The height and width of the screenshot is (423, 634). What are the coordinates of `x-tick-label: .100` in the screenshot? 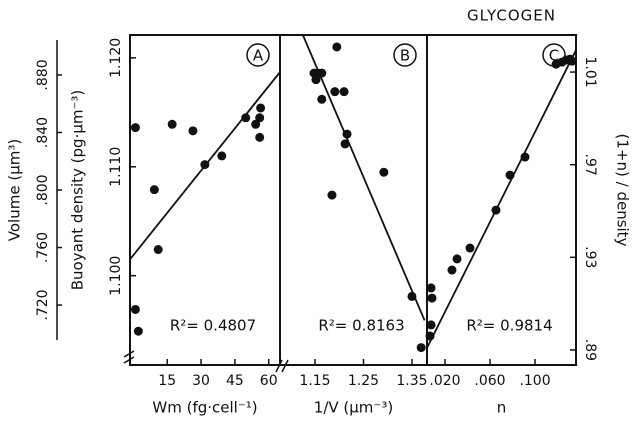 It's located at (534, 381).